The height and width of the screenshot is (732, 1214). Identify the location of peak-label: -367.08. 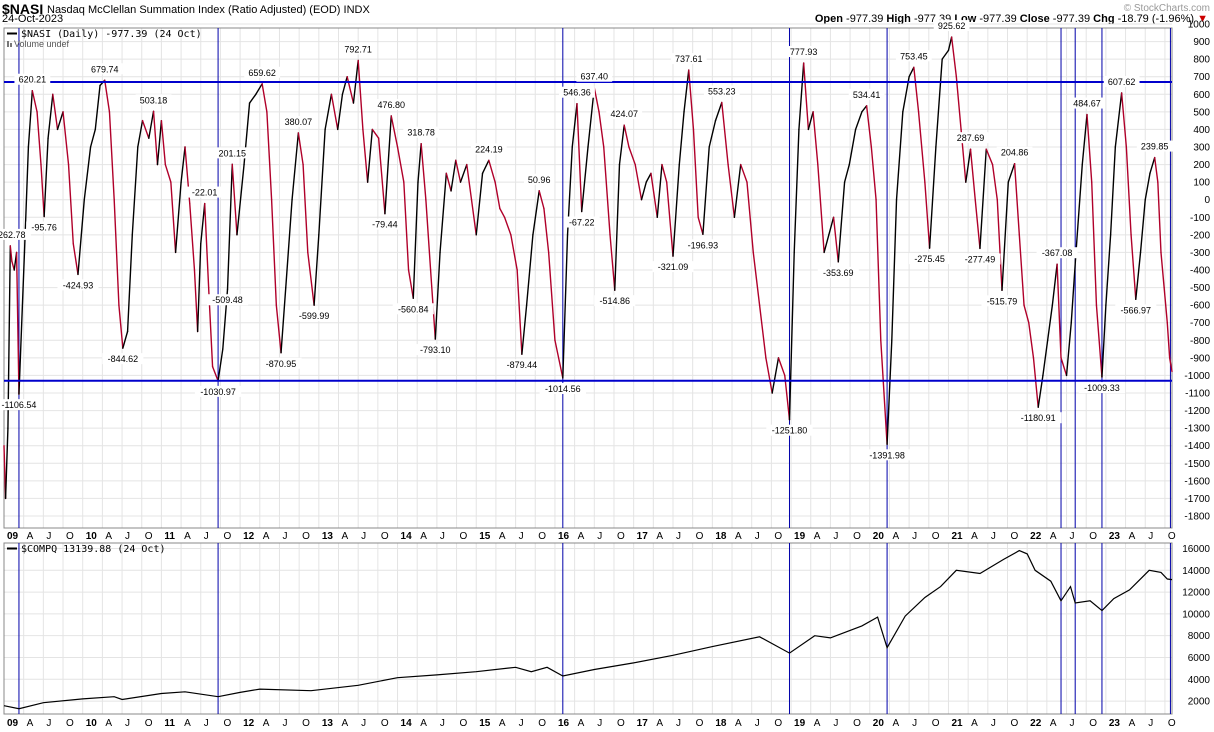
(1057, 253).